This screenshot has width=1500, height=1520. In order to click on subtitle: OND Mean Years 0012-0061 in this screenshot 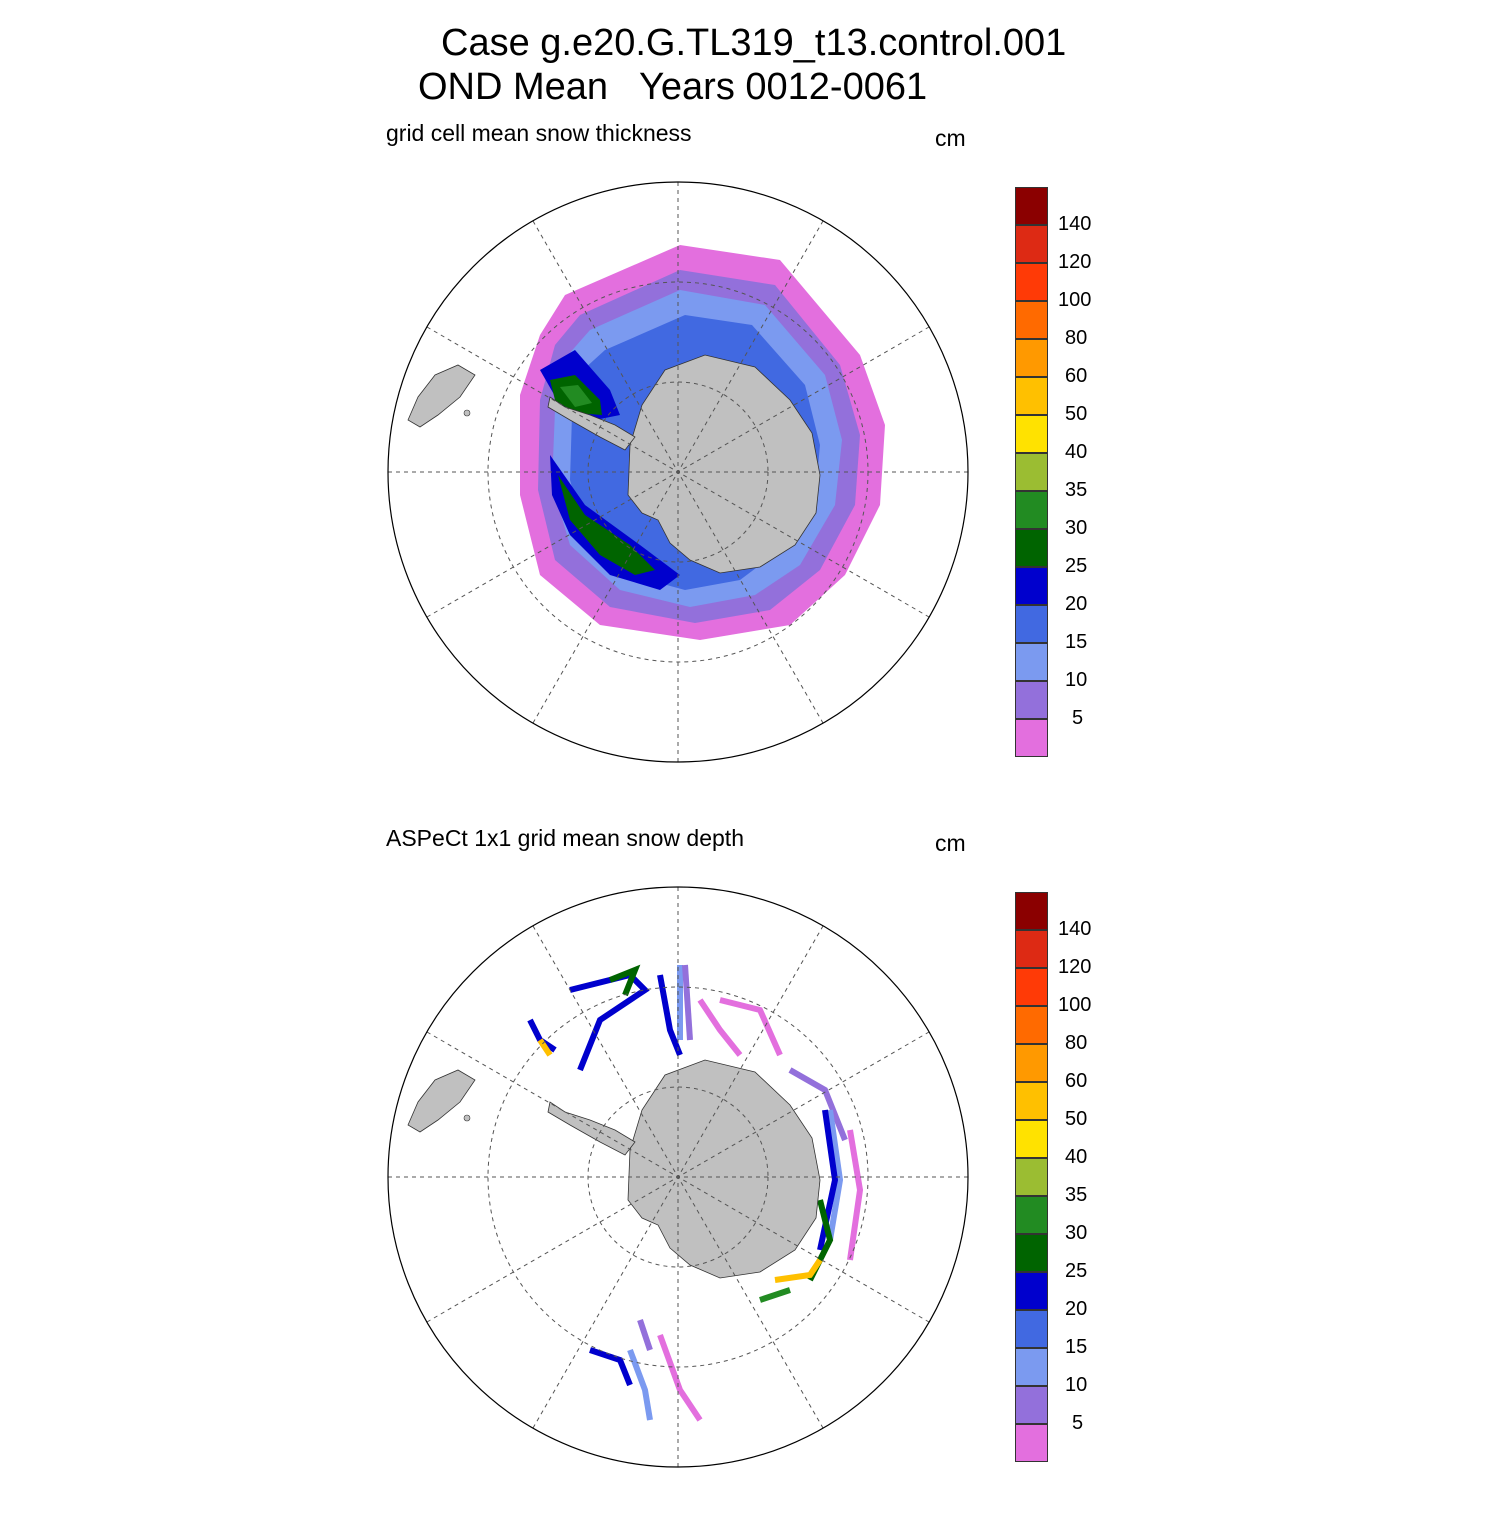, I will do `click(673, 87)`.